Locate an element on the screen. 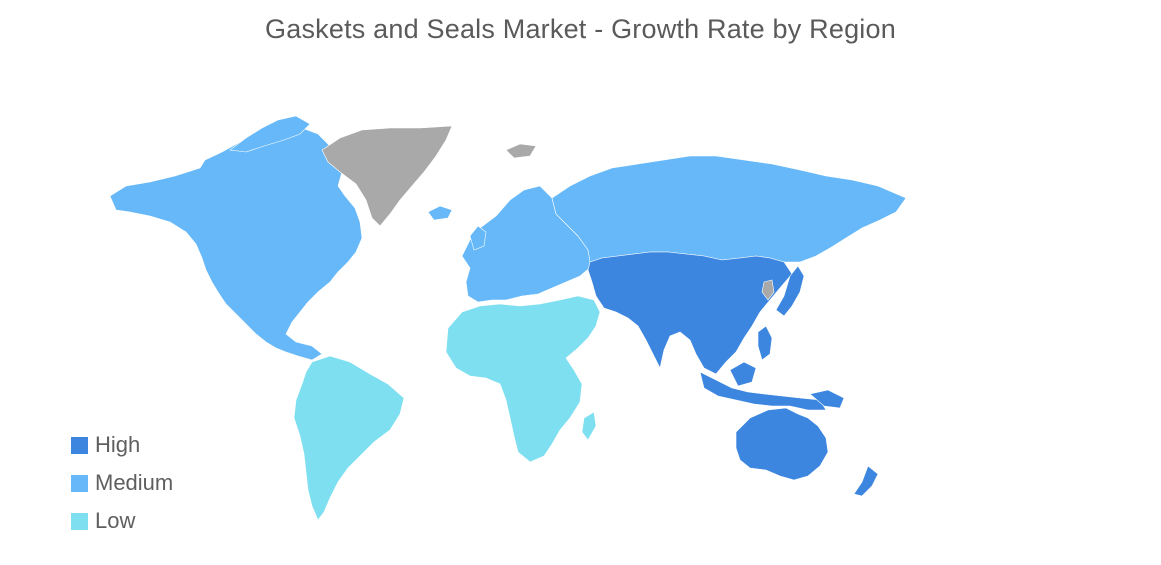 Image resolution: width=1161 pixels, height=565 pixels. region-svalbard is located at coordinates (521, 151).